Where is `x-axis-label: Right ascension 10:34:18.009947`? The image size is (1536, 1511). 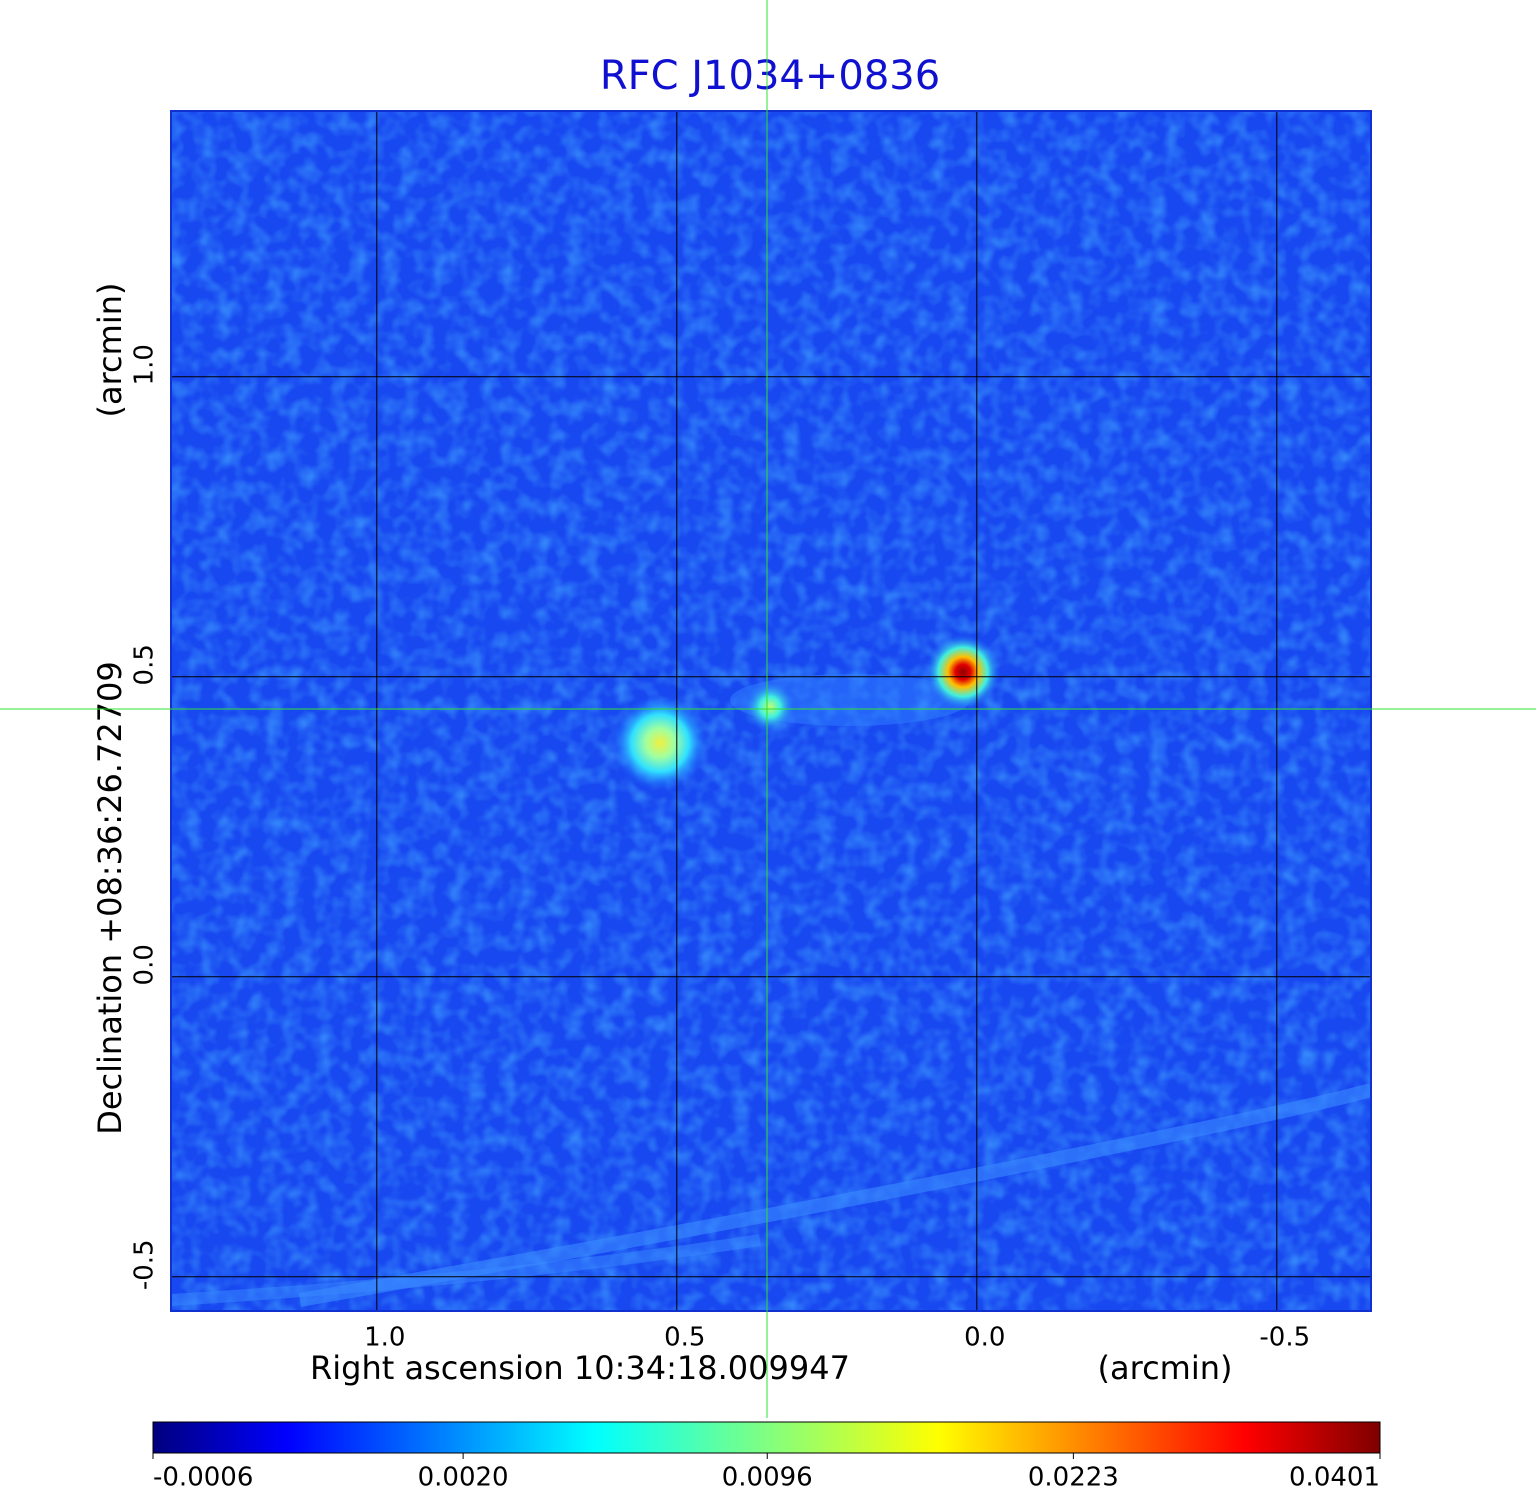 x-axis-label: Right ascension 10:34:18.009947 is located at coordinates (580, 1368).